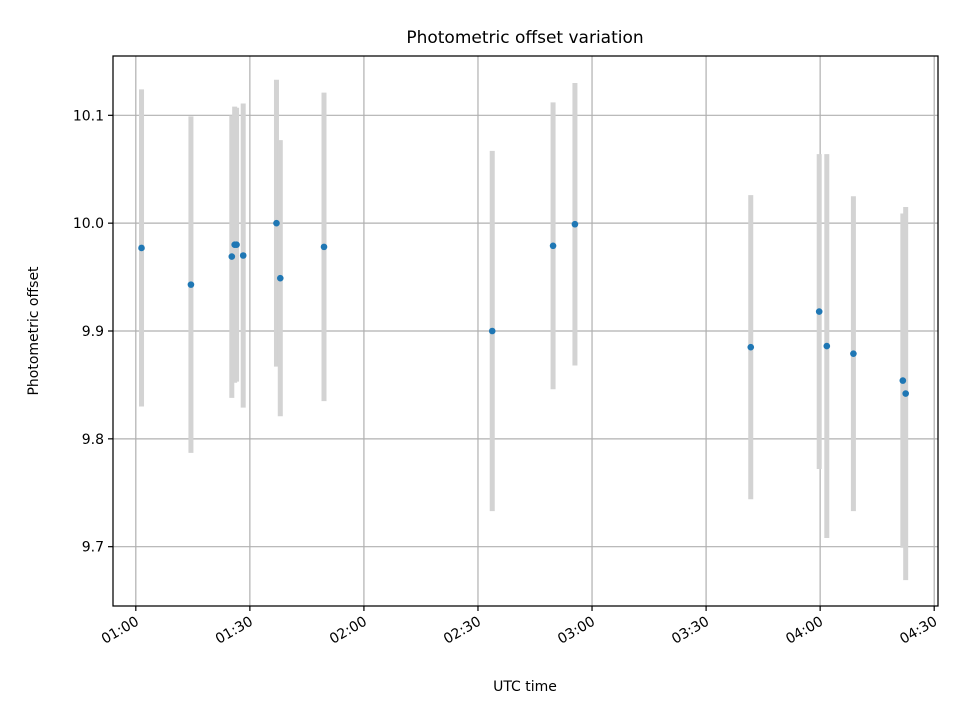  What do you see at coordinates (525, 687) in the screenshot?
I see `x-axis-label: UTC time` at bounding box center [525, 687].